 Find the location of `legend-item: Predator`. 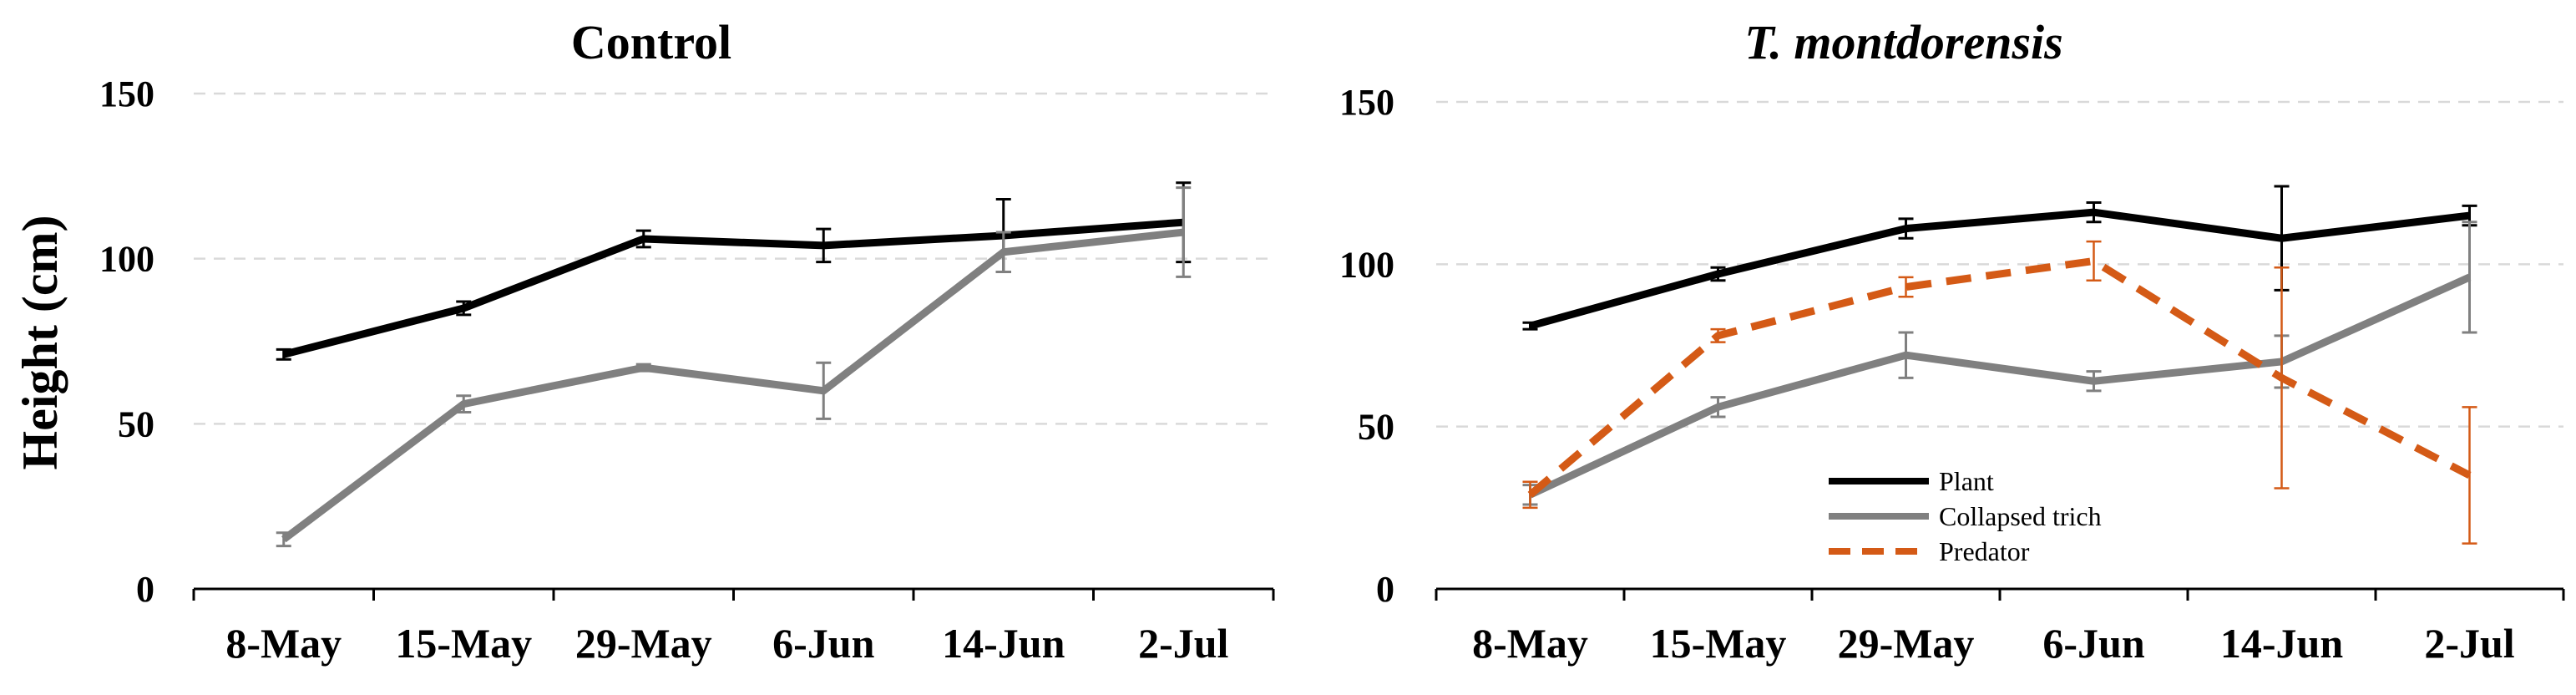

legend-item: Predator is located at coordinates (1930, 551).